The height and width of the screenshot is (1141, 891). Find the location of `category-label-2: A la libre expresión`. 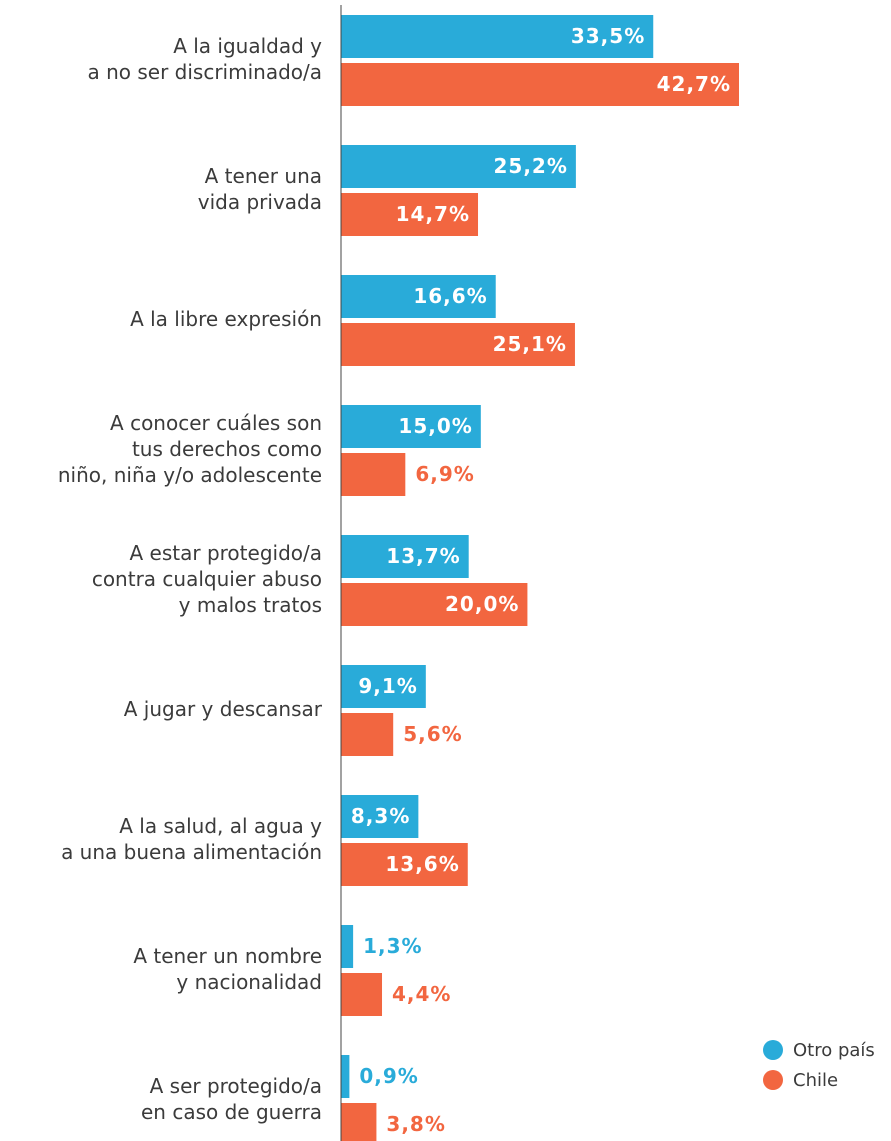

category-label-2: A la libre expresión is located at coordinates (226, 319).